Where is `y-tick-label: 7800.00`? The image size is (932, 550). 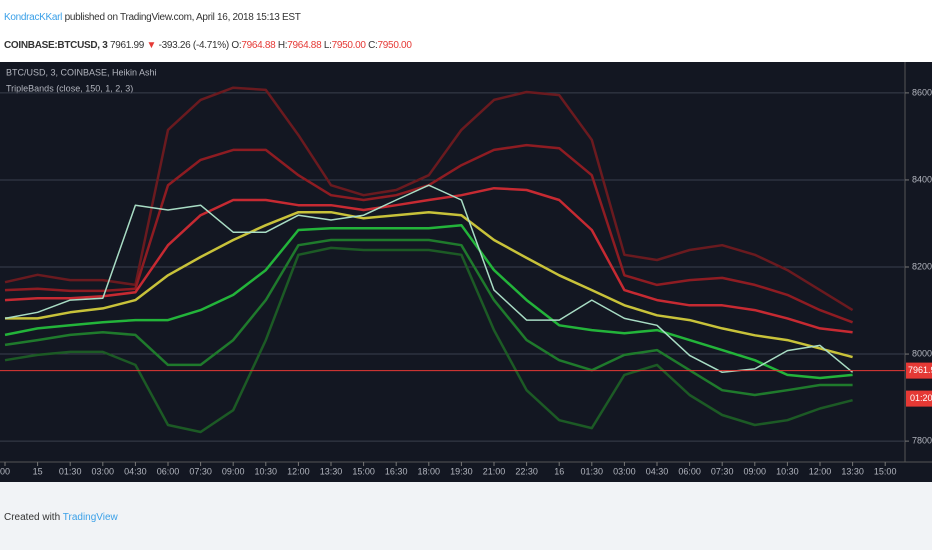 y-tick-label: 7800.00 is located at coordinates (922, 440).